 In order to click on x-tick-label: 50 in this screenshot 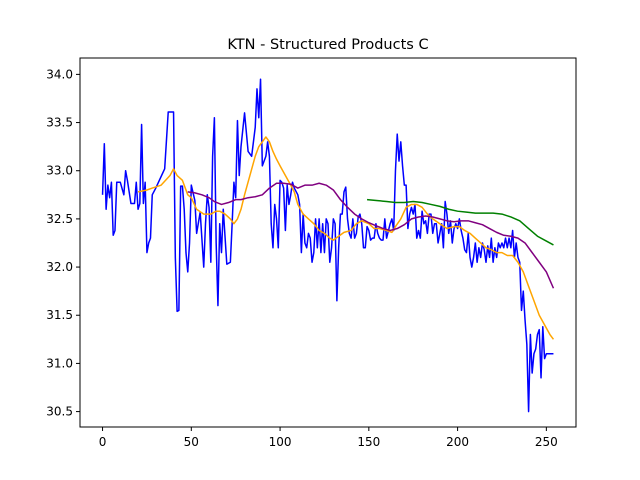, I will do `click(191, 442)`.